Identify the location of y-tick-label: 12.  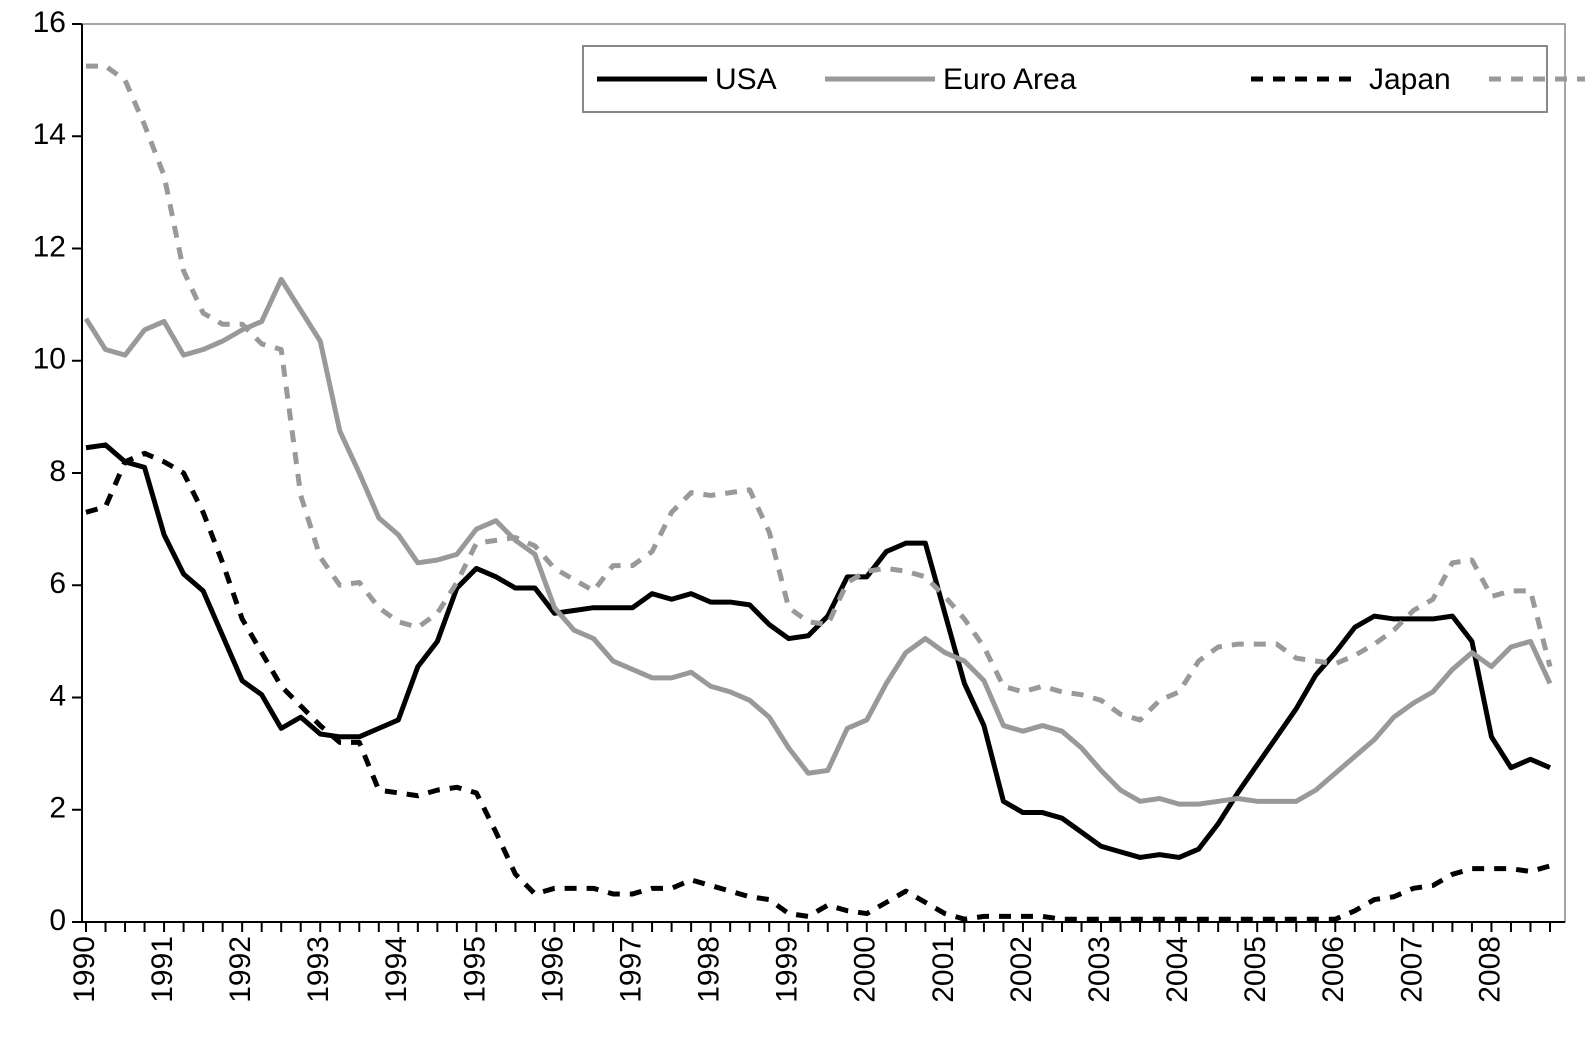
(49, 246).